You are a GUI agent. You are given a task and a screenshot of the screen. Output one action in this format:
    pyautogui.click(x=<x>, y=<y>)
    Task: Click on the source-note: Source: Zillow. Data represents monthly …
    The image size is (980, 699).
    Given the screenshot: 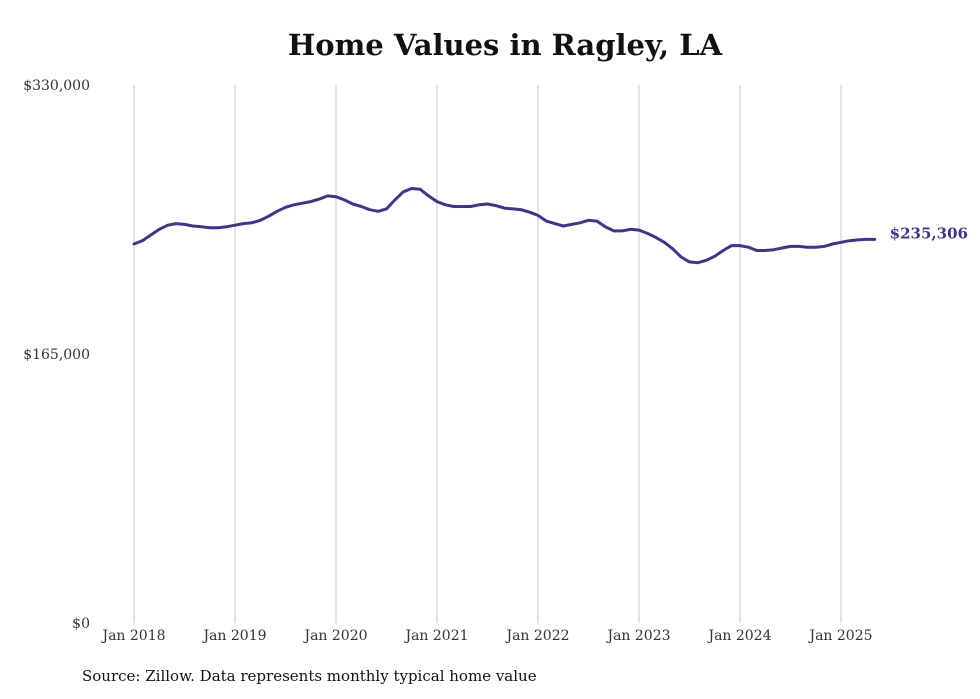 What is the action you would take?
    pyautogui.click(x=309, y=676)
    